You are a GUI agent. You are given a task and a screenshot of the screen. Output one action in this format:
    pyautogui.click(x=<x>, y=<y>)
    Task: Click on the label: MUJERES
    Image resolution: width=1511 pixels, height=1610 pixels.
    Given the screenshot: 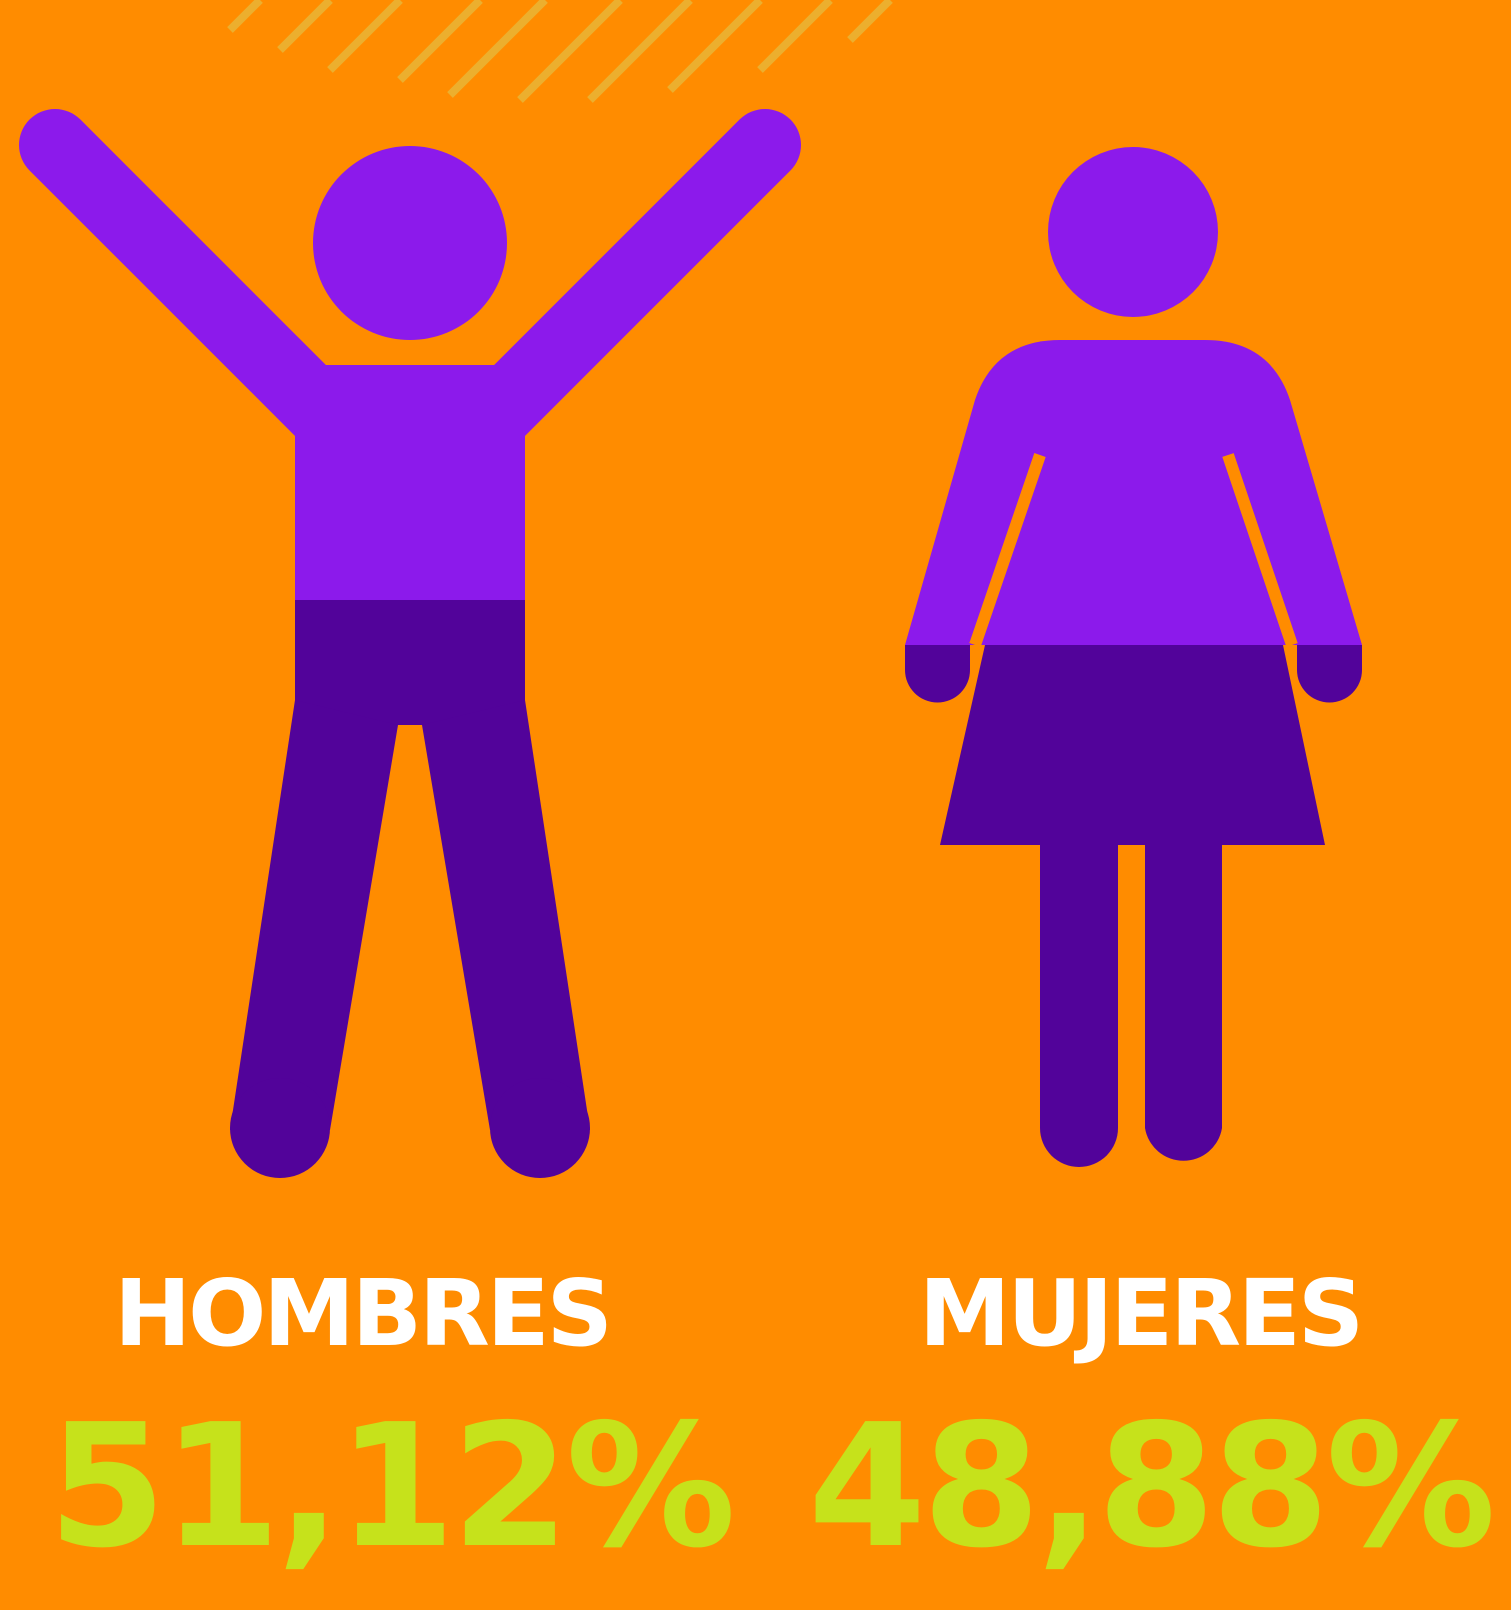 What is the action you would take?
    pyautogui.click(x=1140, y=1313)
    